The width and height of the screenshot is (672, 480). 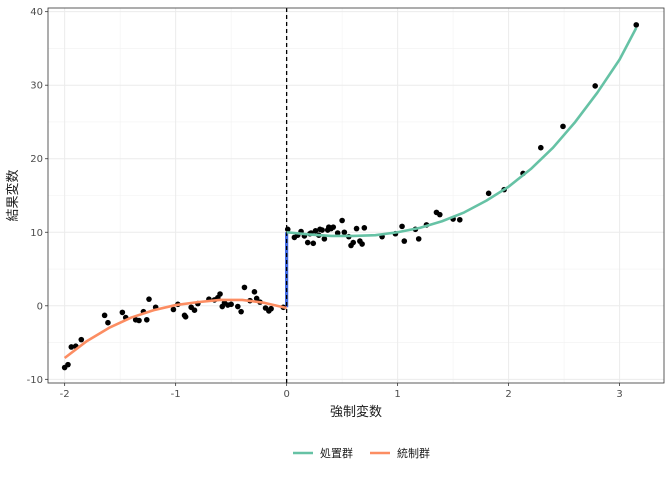 What do you see at coordinates (397, 394) in the screenshot?
I see `x-tick-label: 1` at bounding box center [397, 394].